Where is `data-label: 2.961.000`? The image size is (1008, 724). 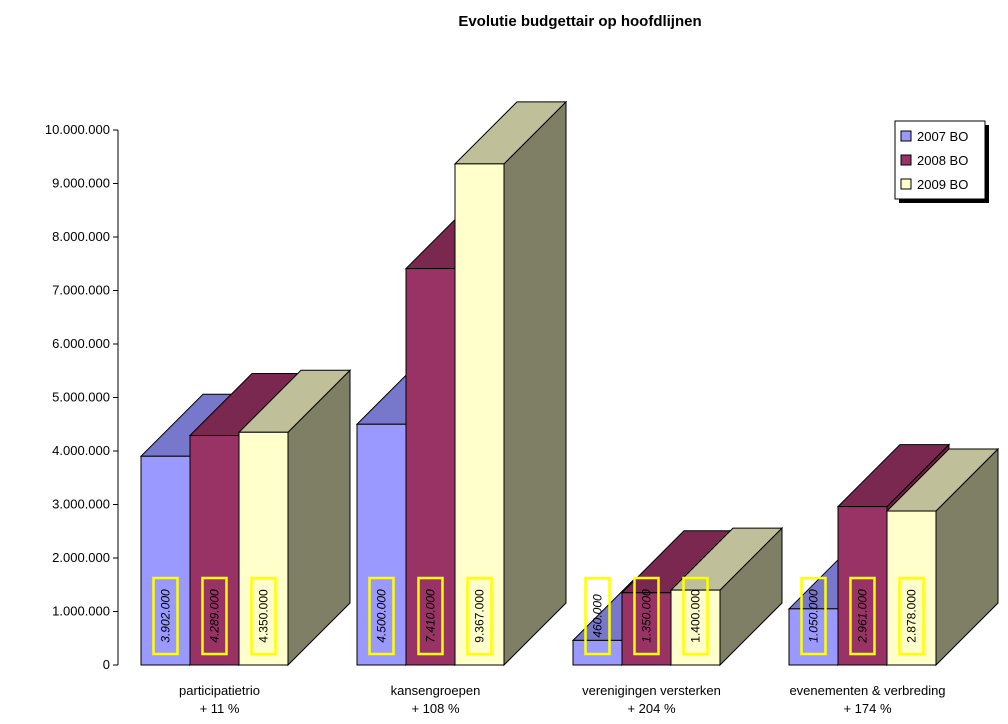 data-label: 2.961.000 is located at coordinates (863, 616).